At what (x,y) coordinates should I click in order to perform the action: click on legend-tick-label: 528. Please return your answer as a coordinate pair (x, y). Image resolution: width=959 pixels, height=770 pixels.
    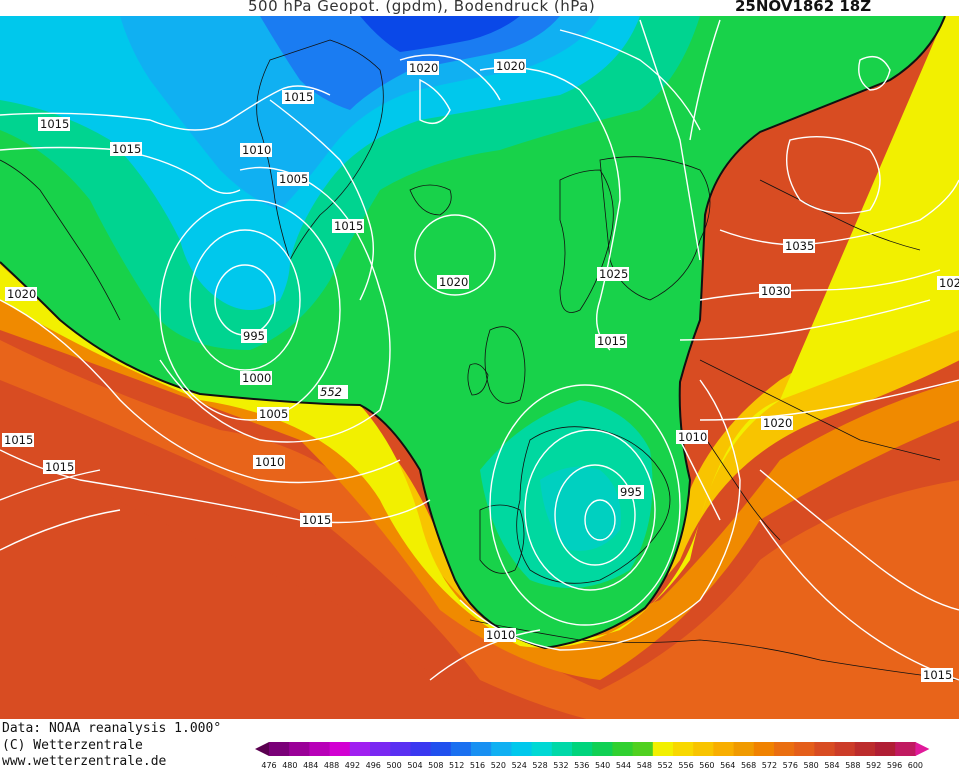
    Looking at the image, I should click on (539, 765).